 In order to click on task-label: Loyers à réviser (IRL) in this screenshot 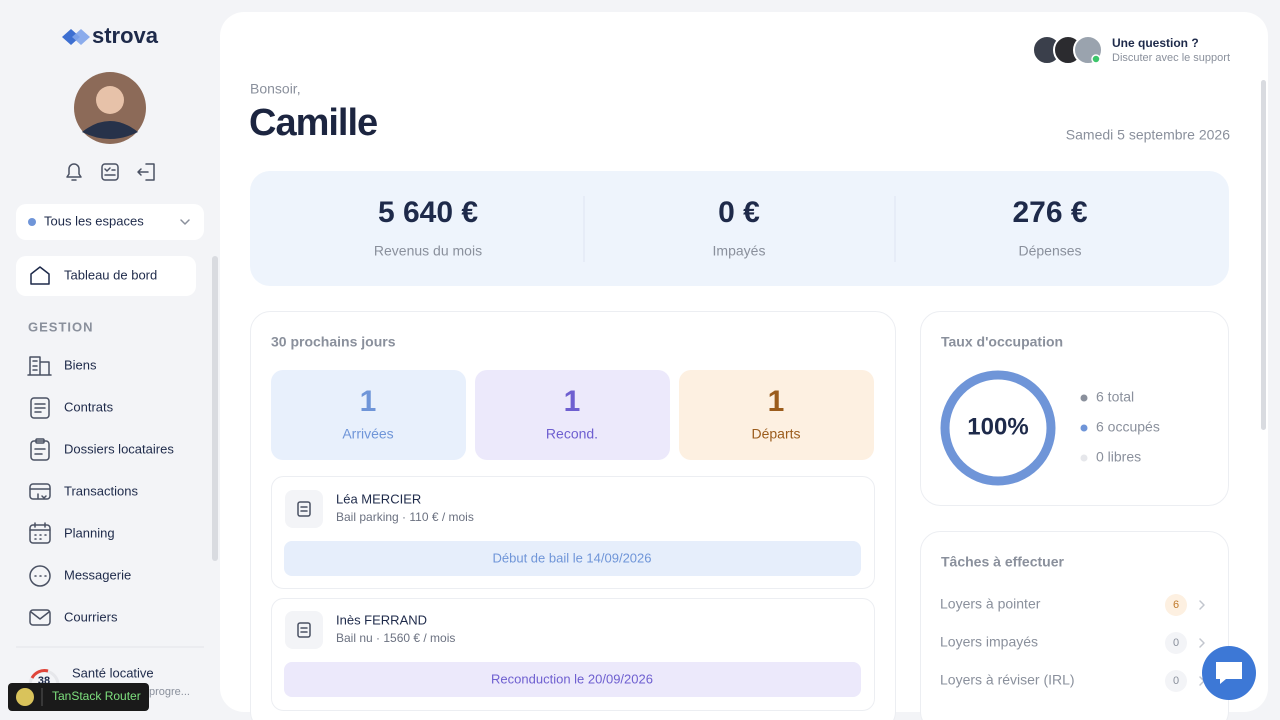, I will do `click(1007, 680)`.